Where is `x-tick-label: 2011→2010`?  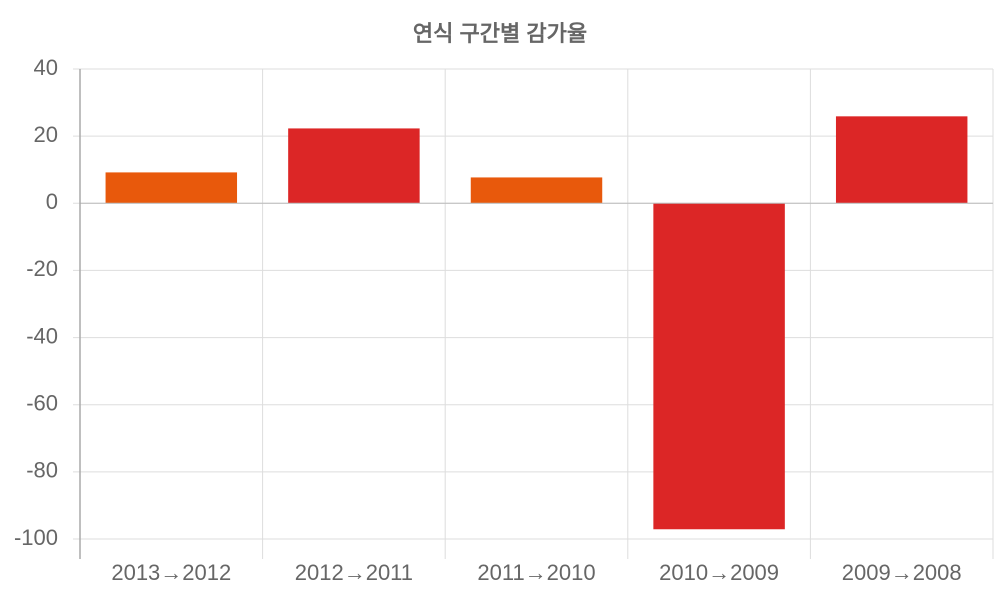 x-tick-label: 2011→2010 is located at coordinates (536, 572).